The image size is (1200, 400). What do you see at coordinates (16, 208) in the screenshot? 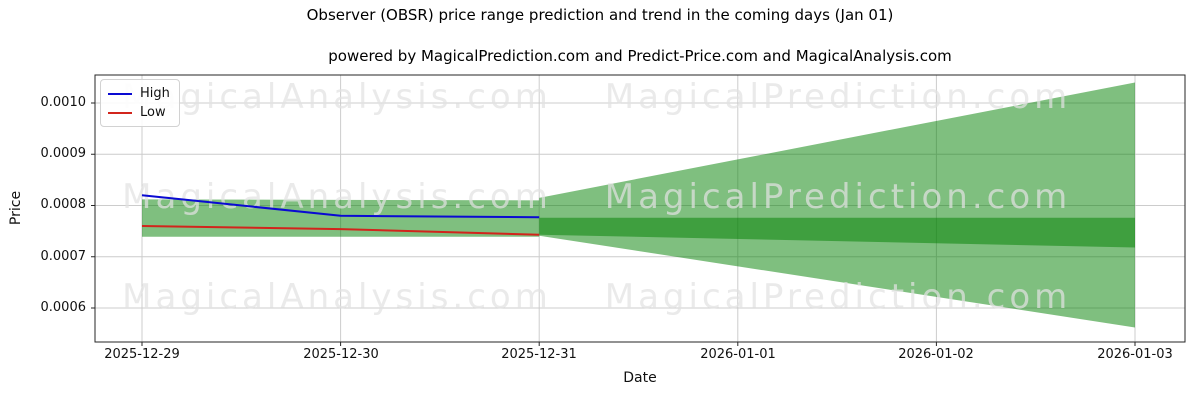
I see `y-axis-label: Price` at bounding box center [16, 208].